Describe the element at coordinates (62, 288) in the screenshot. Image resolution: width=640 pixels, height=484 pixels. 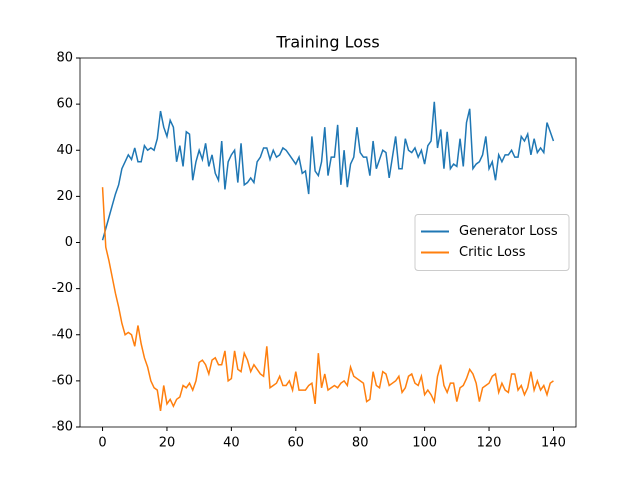
I see `y-tick-label: -20` at that location.